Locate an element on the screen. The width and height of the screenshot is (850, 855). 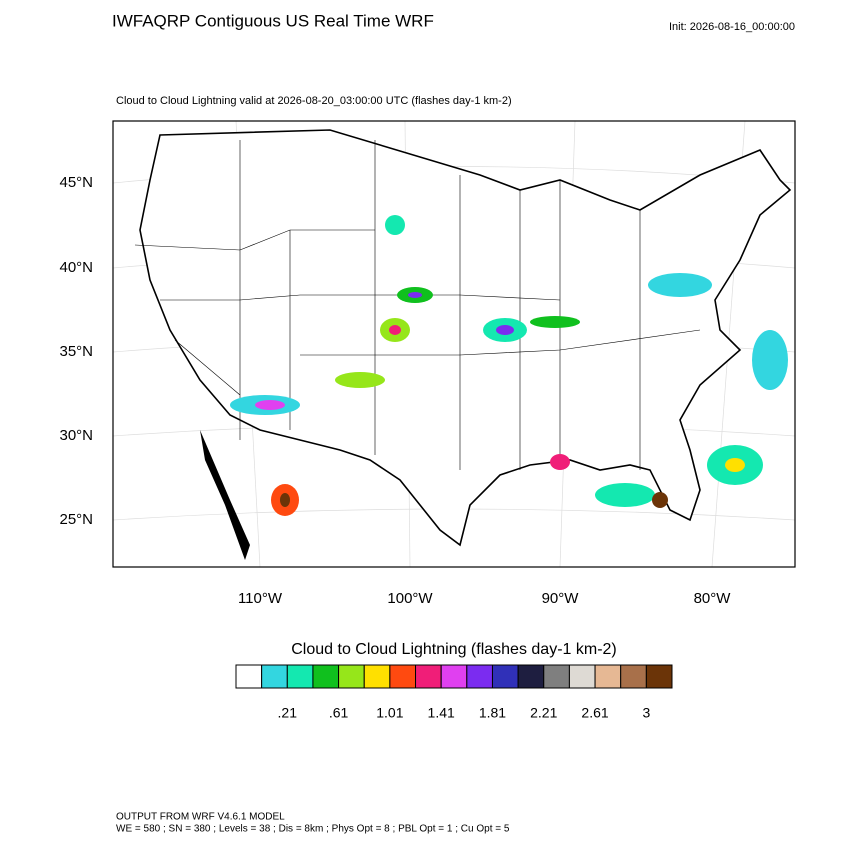
colorbar-label: 1.41 is located at coordinates (441, 713).